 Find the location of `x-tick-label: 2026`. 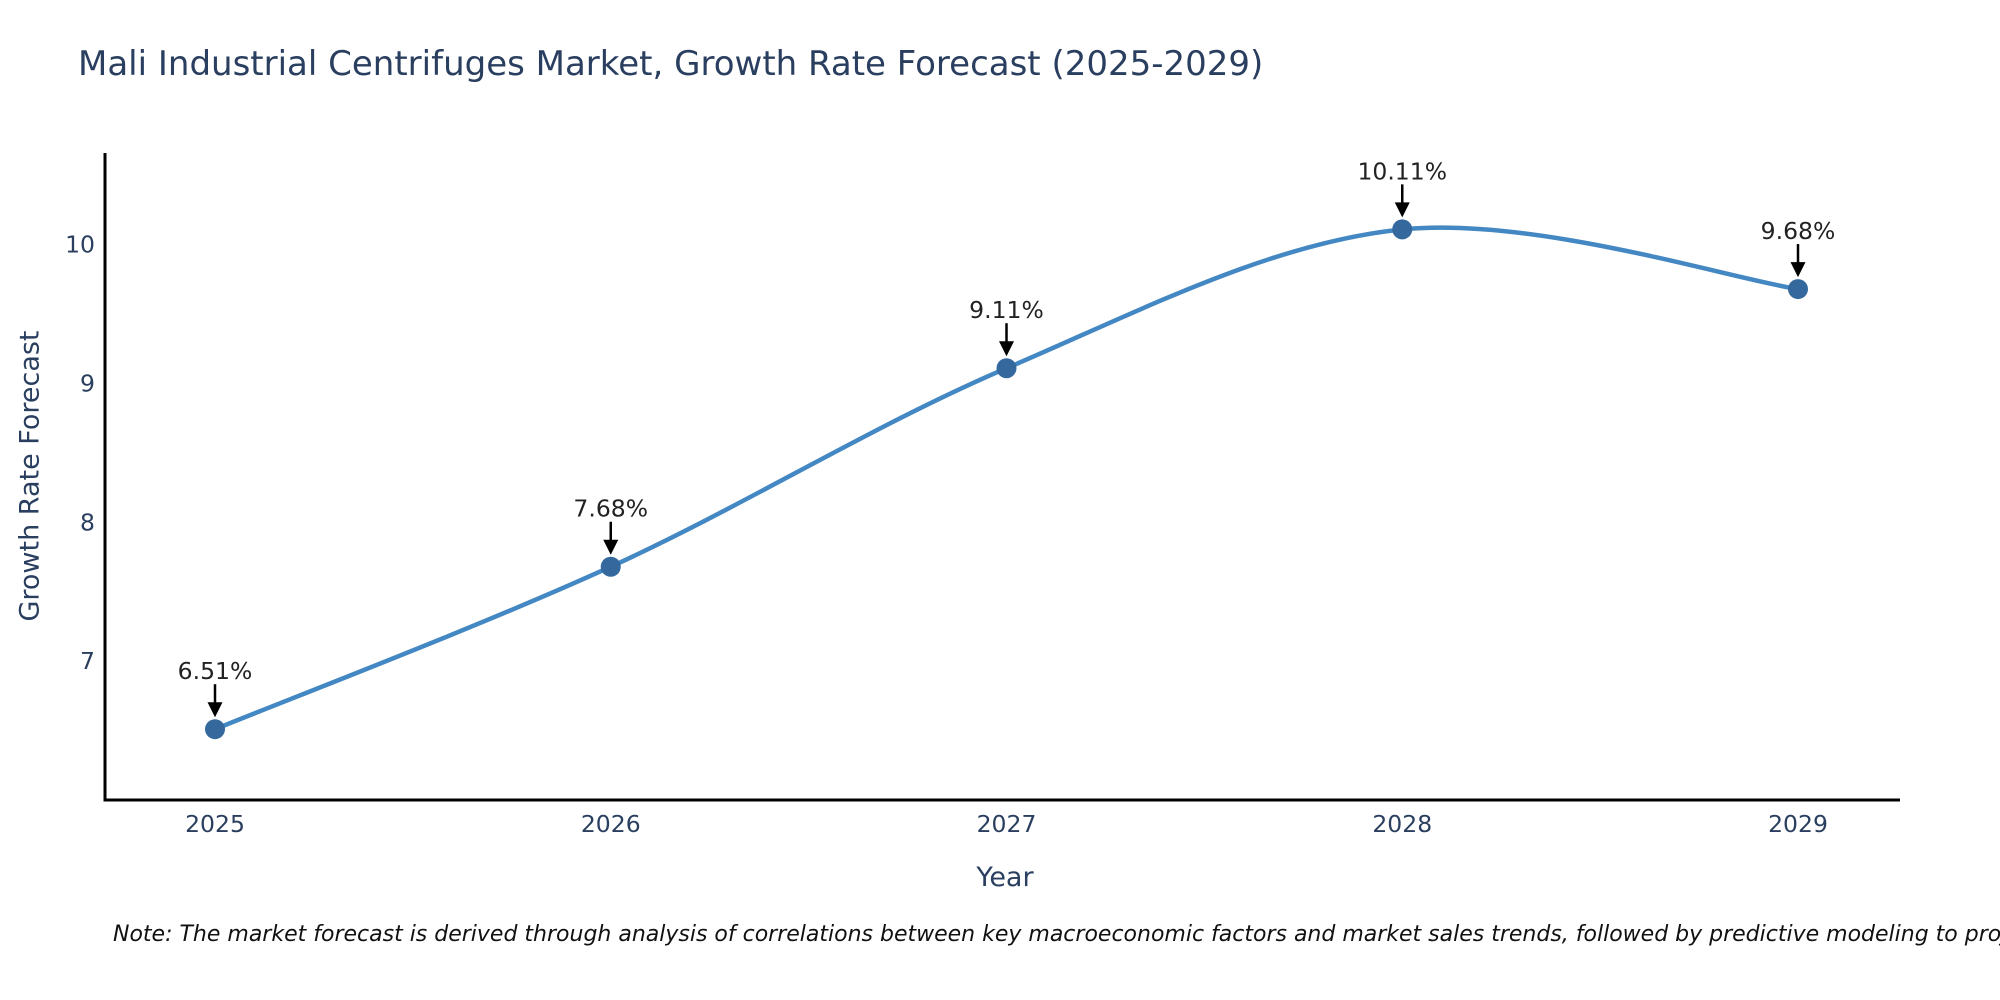

x-tick-label: 2026 is located at coordinates (611, 824).